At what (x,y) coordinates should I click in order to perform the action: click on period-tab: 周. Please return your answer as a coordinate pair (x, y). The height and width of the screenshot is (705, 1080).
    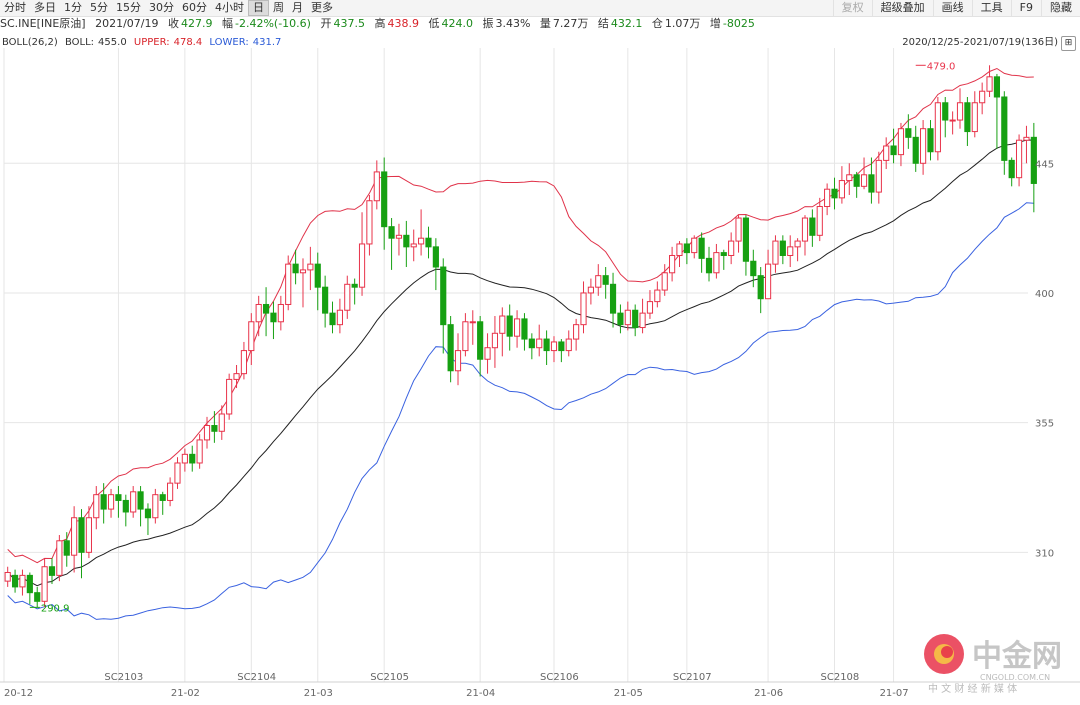
    Looking at the image, I should click on (278, 7).